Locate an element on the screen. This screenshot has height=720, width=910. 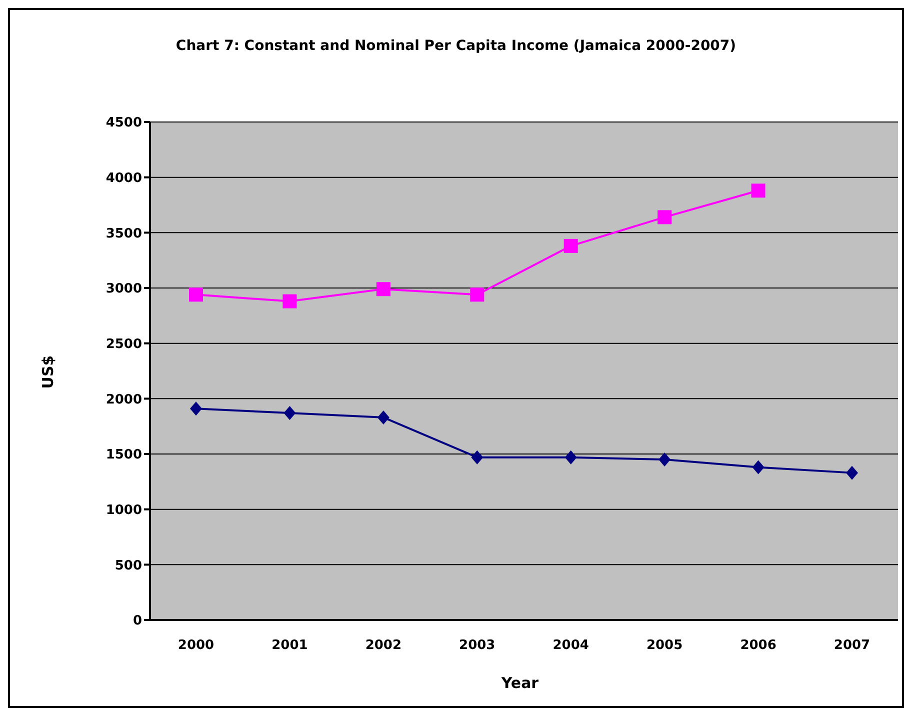
x-tick-label: 2004 is located at coordinates (570, 646).